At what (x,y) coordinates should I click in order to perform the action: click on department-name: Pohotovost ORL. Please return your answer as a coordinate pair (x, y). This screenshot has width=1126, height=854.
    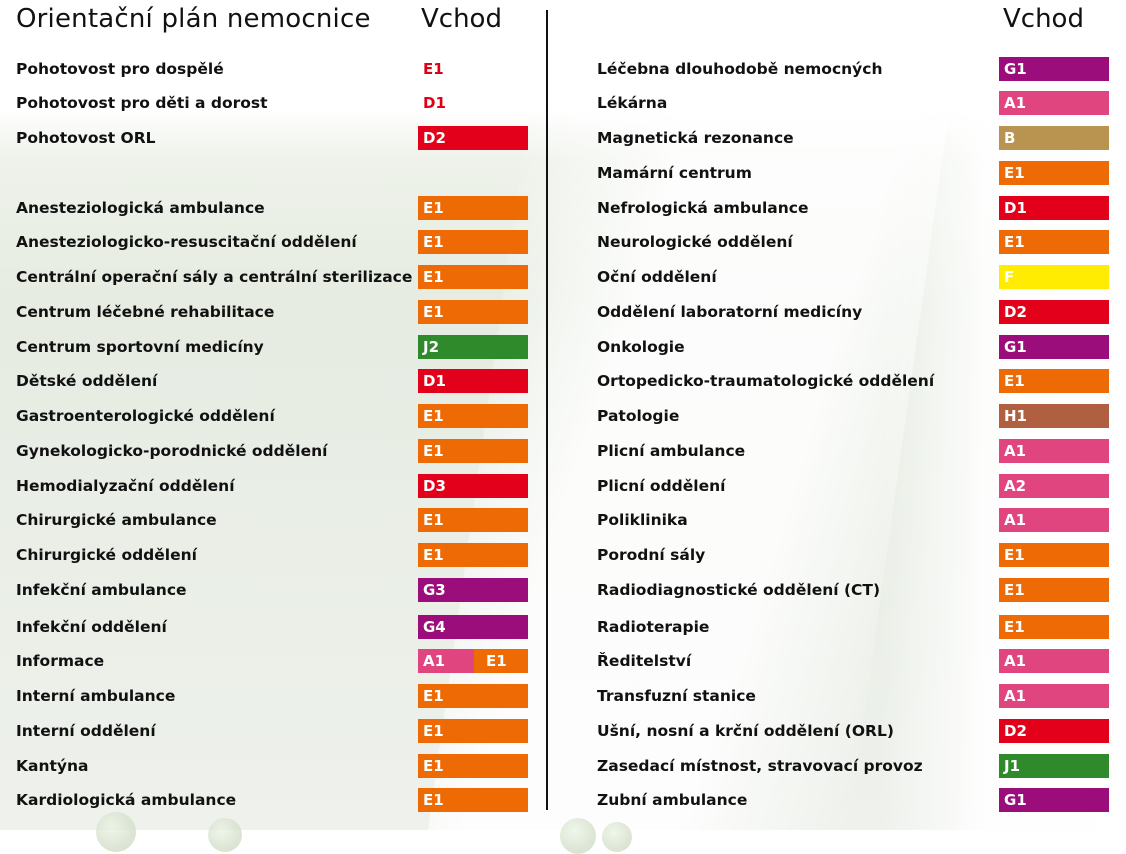
    Looking at the image, I should click on (86, 138).